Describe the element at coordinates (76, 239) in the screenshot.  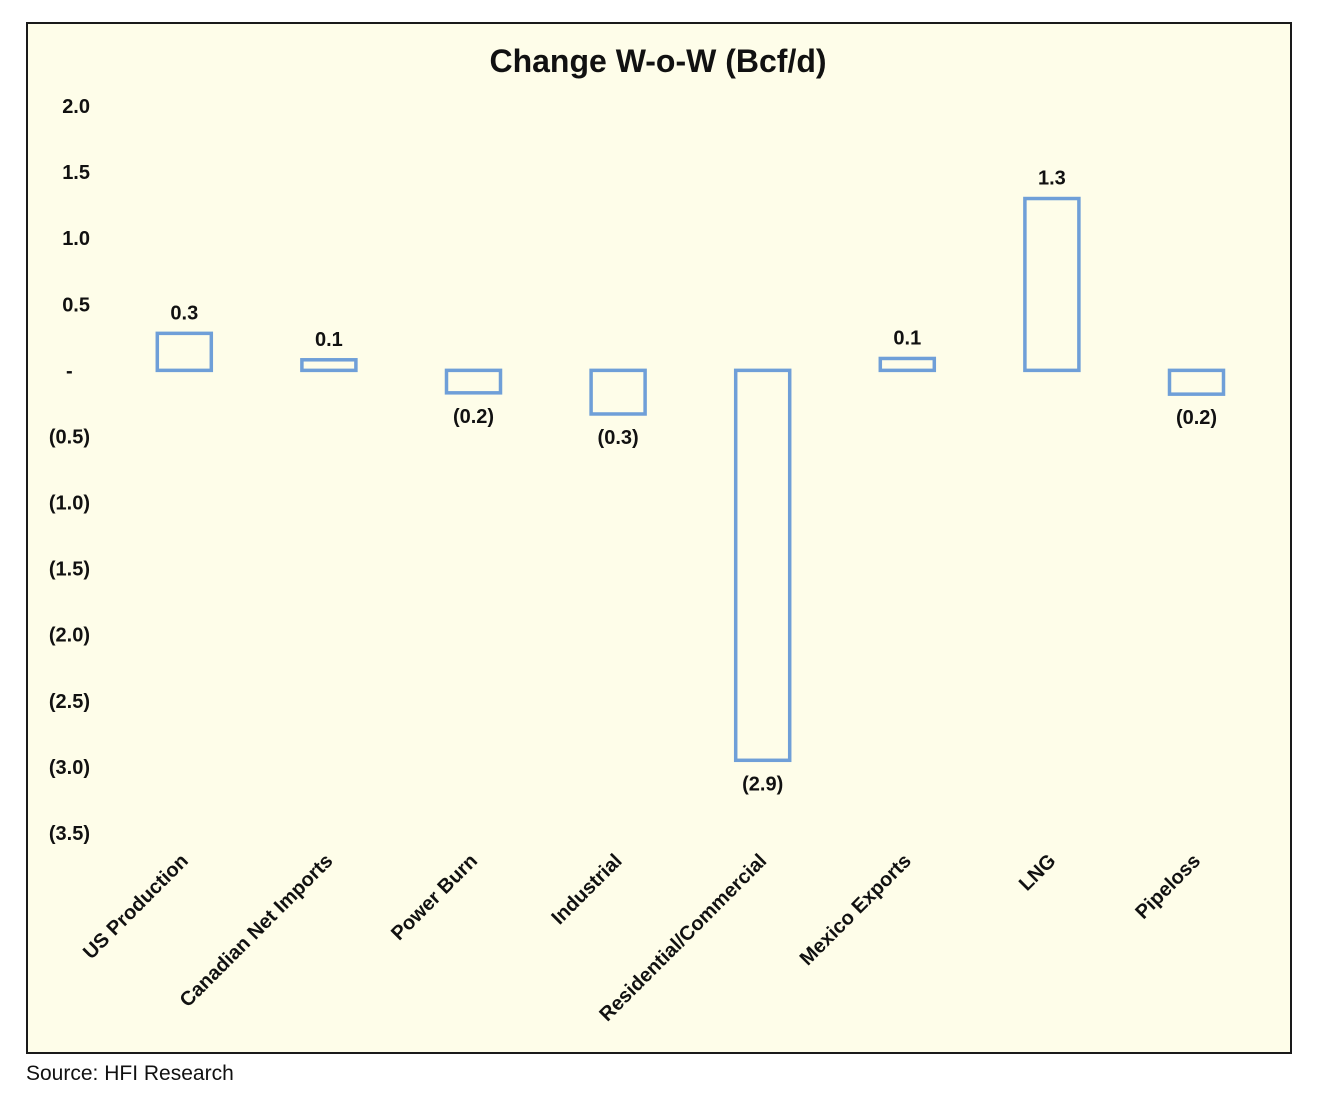
I see `y-tick-label: 1.0` at that location.